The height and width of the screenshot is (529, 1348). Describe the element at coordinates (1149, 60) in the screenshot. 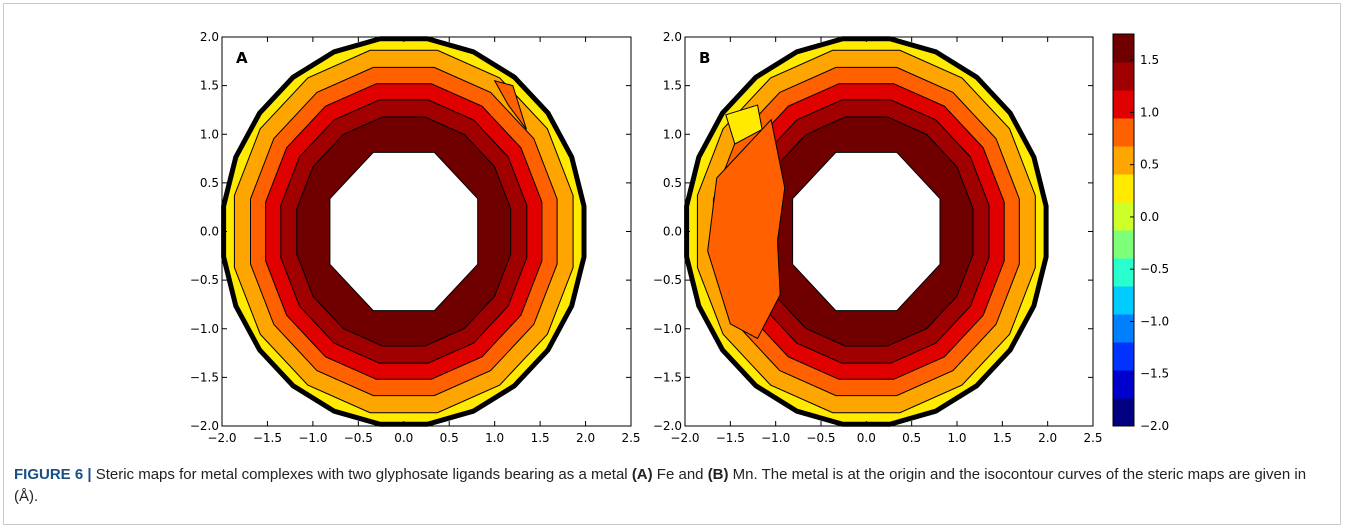

I see `colorbar-tick-label: 1.5` at that location.